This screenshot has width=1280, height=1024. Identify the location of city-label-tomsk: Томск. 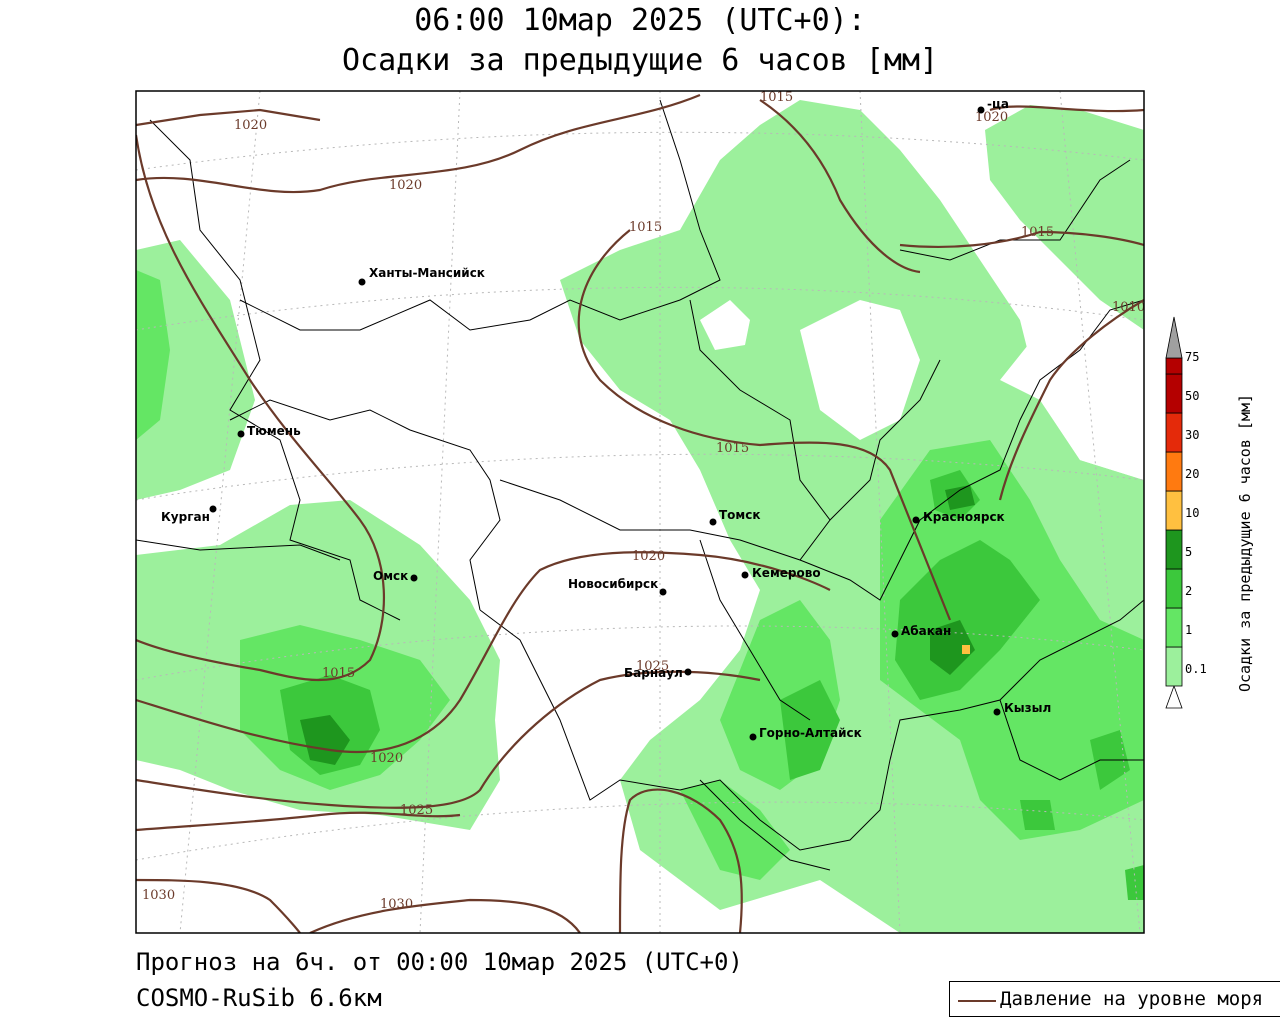
(740, 515).